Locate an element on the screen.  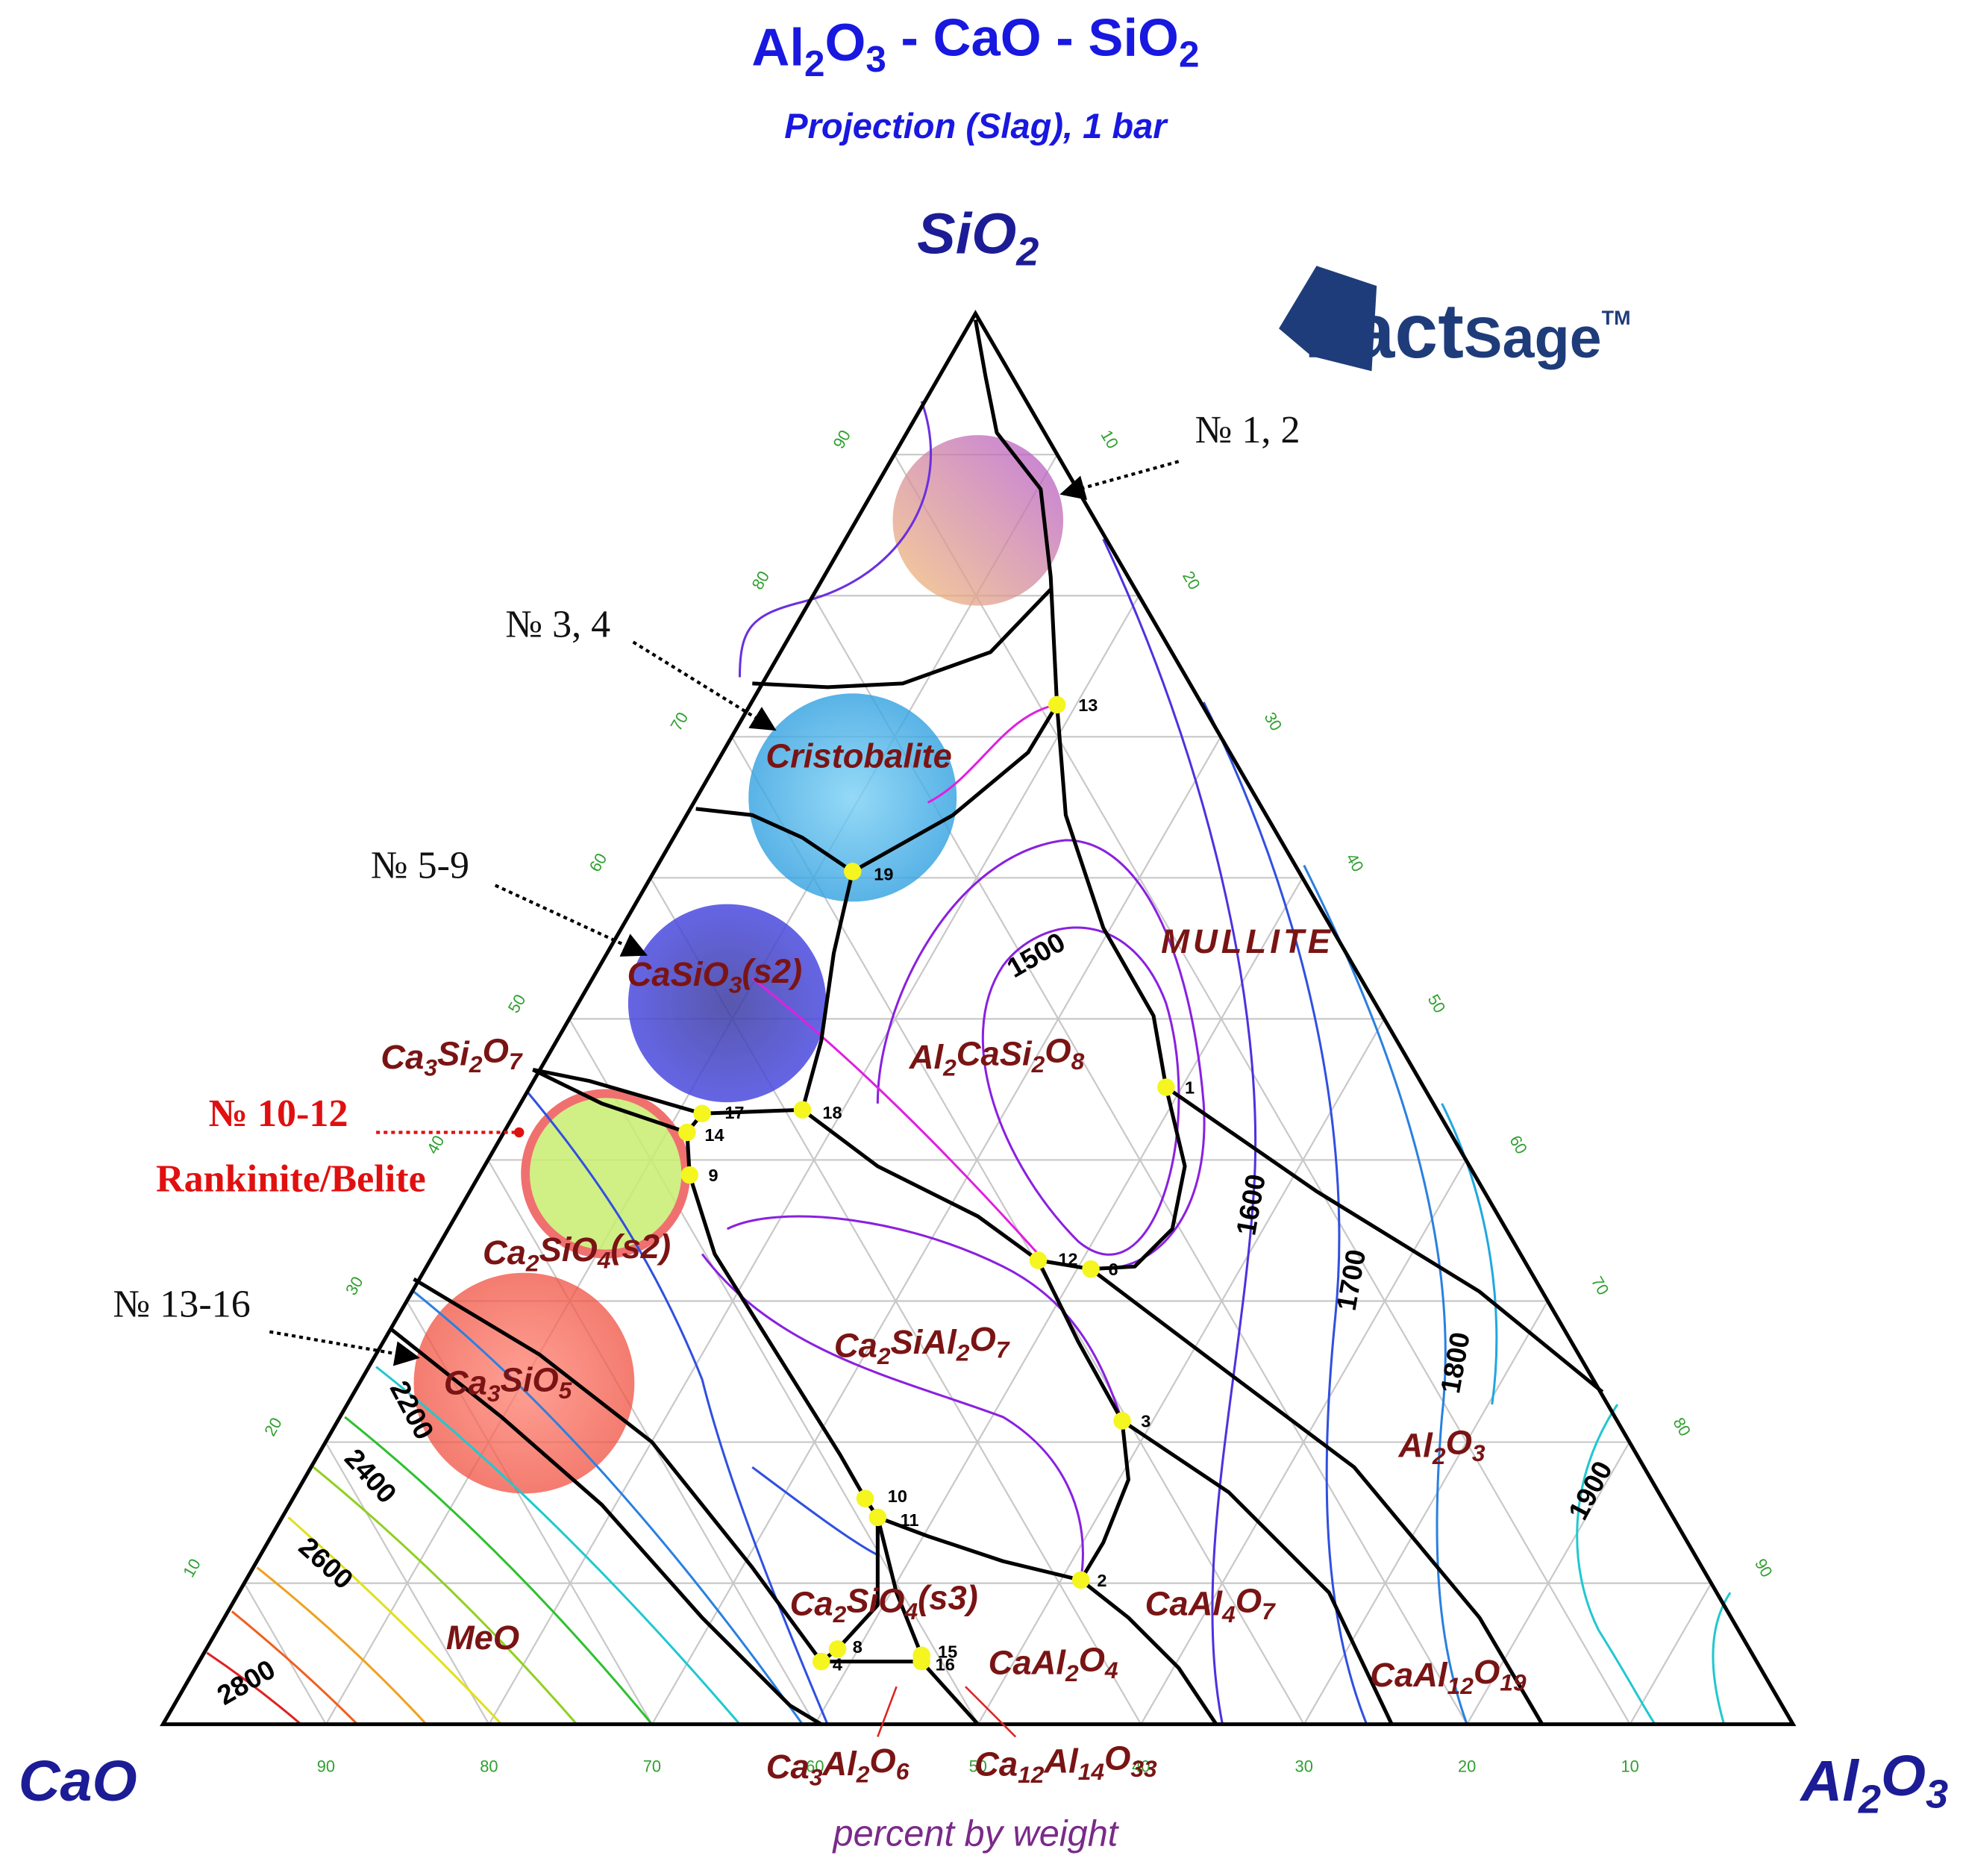
point-label: 3 is located at coordinates (1146, 1421).